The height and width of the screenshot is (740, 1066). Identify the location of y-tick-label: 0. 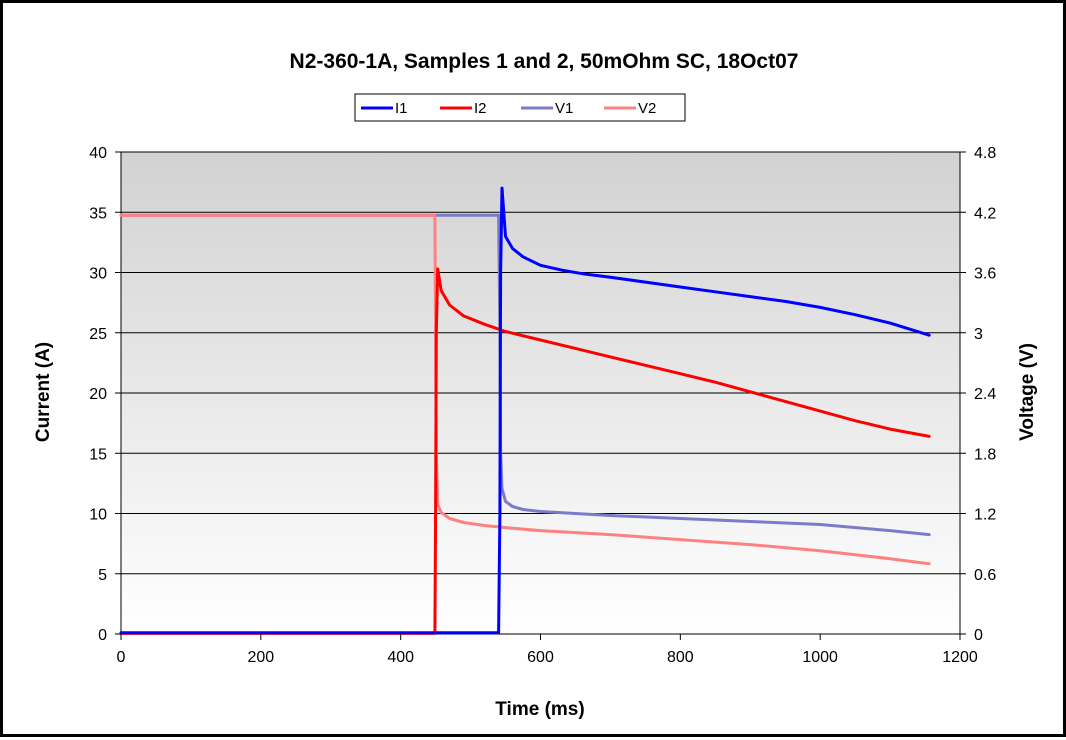
(102, 635).